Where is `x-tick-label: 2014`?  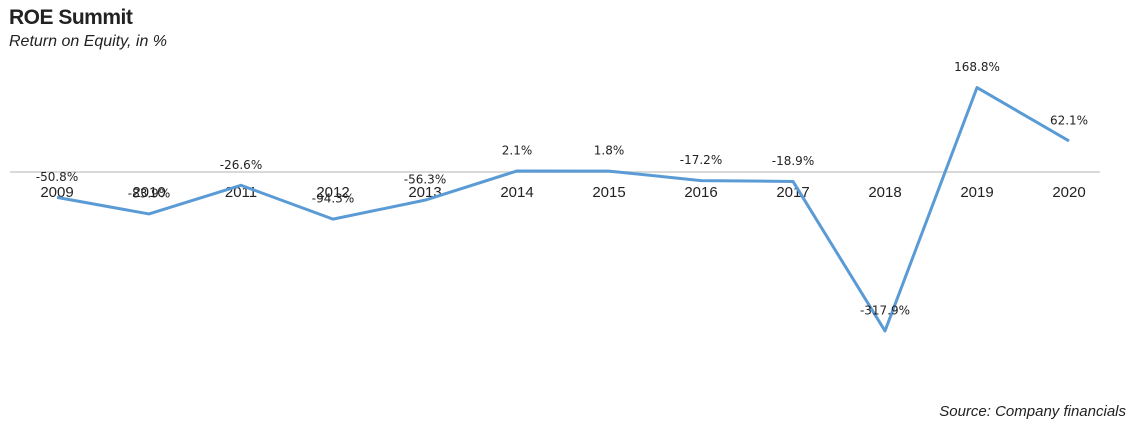
x-tick-label: 2014 is located at coordinates (516, 192).